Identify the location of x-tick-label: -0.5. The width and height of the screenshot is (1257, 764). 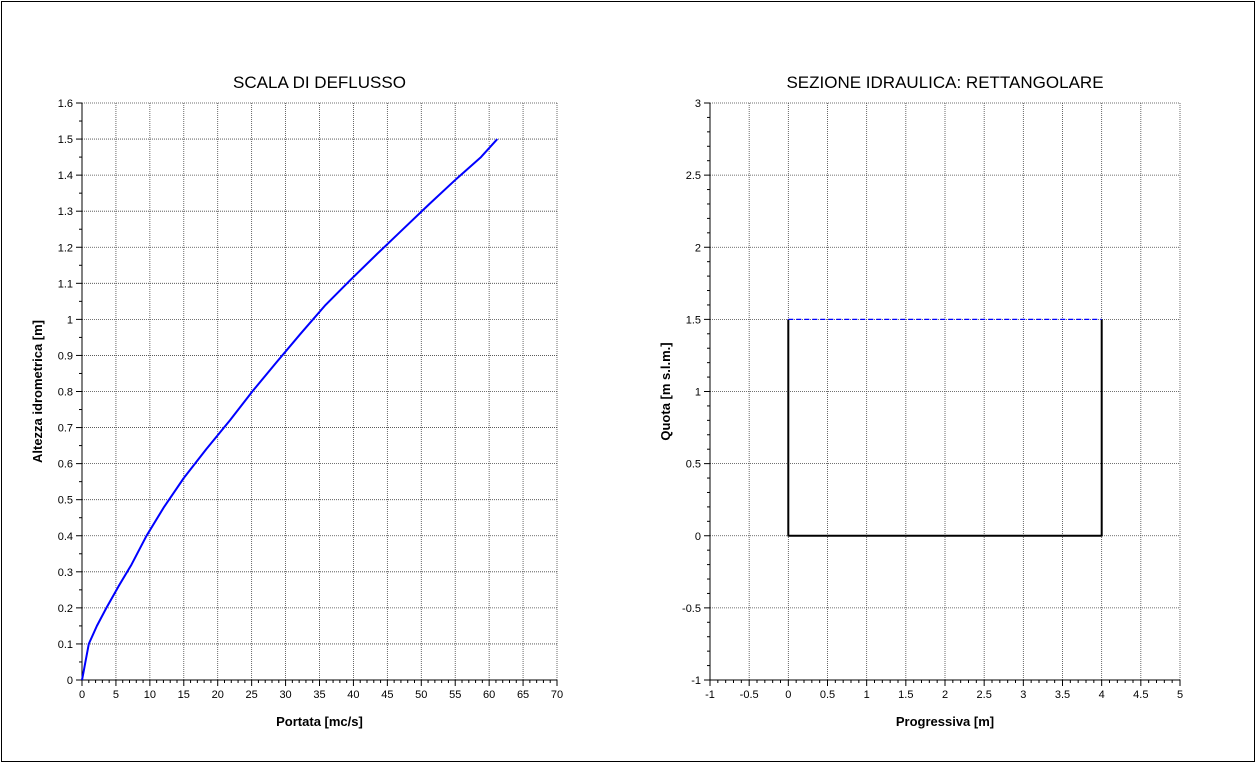
(749, 695).